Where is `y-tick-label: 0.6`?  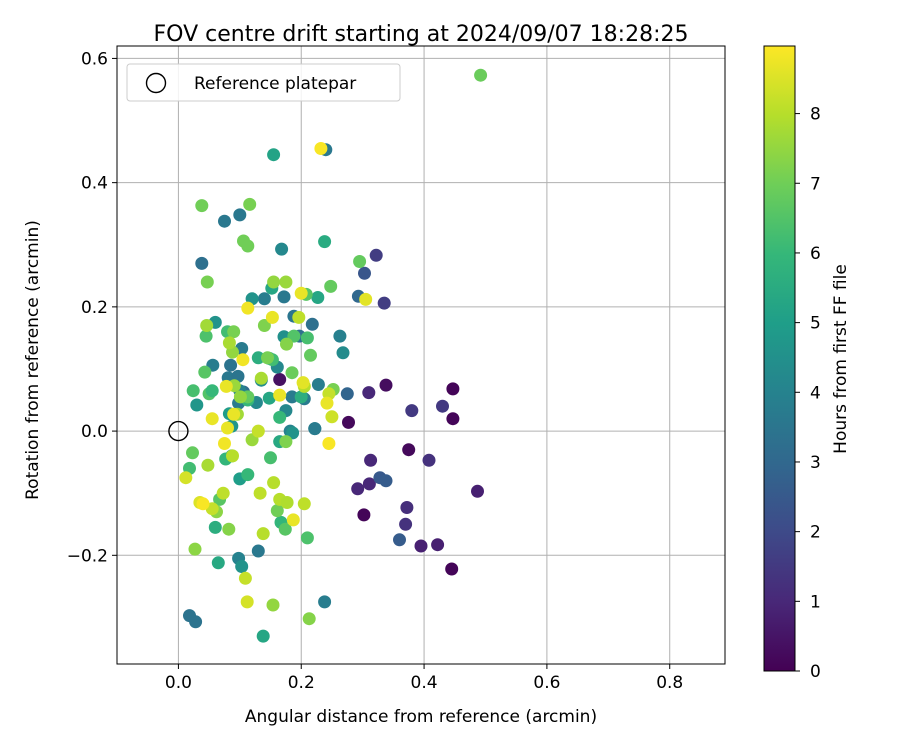
y-tick-label: 0.6 is located at coordinates (94, 59).